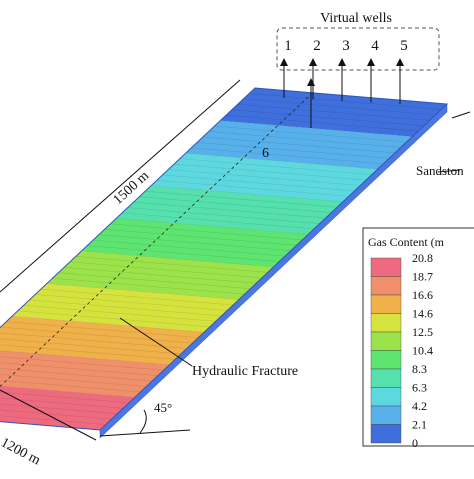 The height and width of the screenshot is (479, 474). Describe the element at coordinates (422, 258) in the screenshot. I see `legend-label: 20.8` at that location.